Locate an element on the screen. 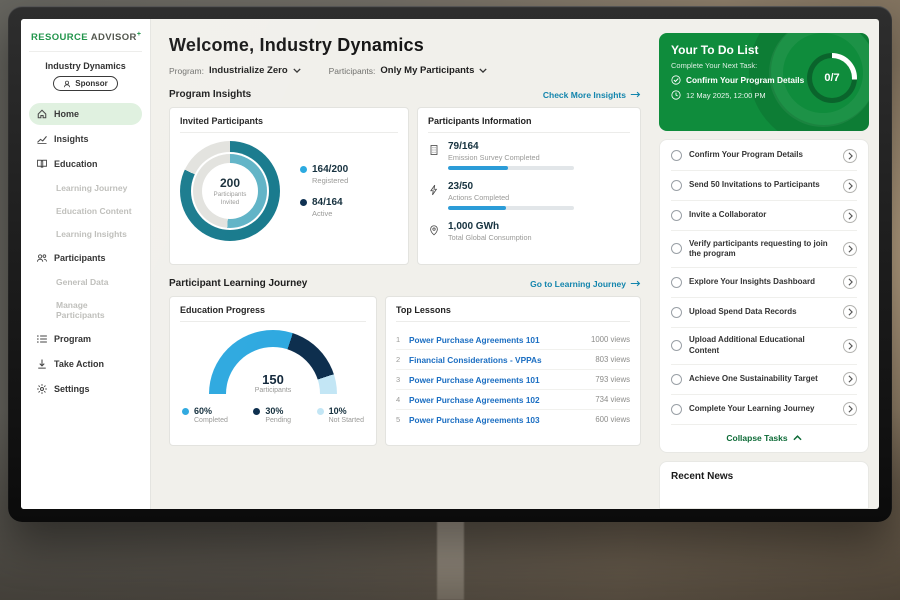 The width and height of the screenshot is (900, 600). gauge-center-value: 150 is located at coordinates (273, 379).